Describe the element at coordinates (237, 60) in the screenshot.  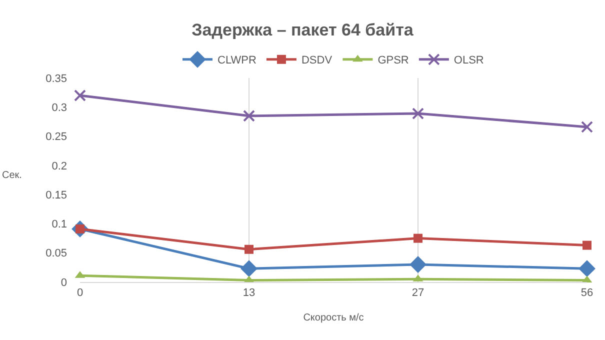
I see `legend-label: CLWPR` at that location.